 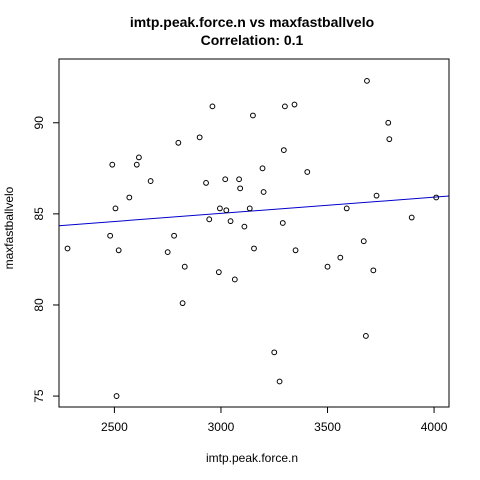 What do you see at coordinates (327, 427) in the screenshot?
I see `x-tick-label: 3500` at bounding box center [327, 427].